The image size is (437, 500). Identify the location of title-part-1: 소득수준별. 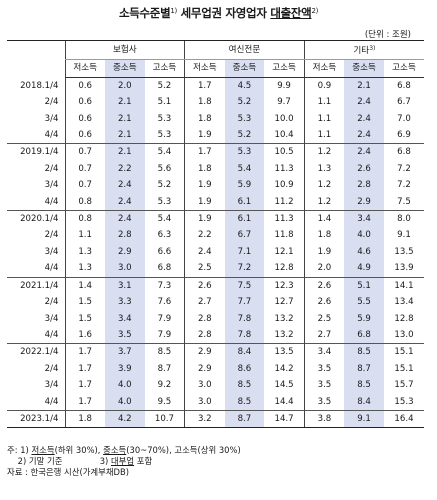
(144, 13).